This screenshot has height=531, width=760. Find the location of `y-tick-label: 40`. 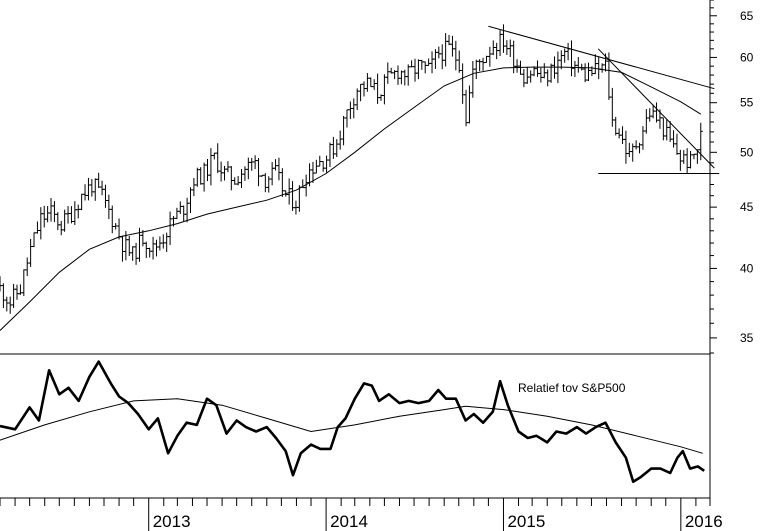

y-tick-label: 40 is located at coordinates (747, 268).